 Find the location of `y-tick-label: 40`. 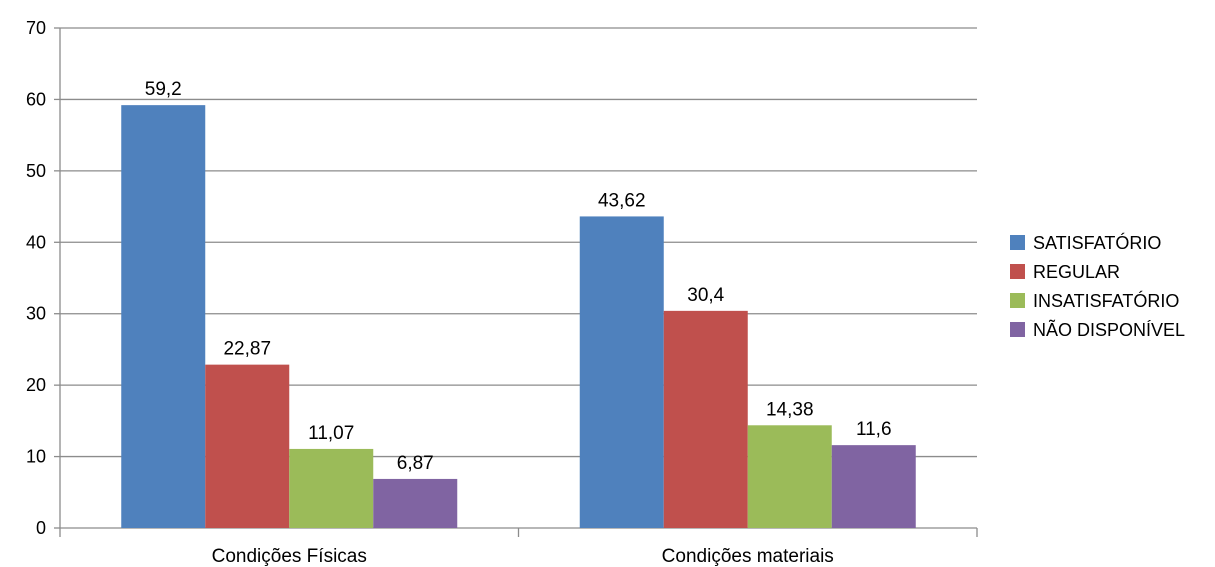

y-tick-label: 40 is located at coordinates (36, 242).